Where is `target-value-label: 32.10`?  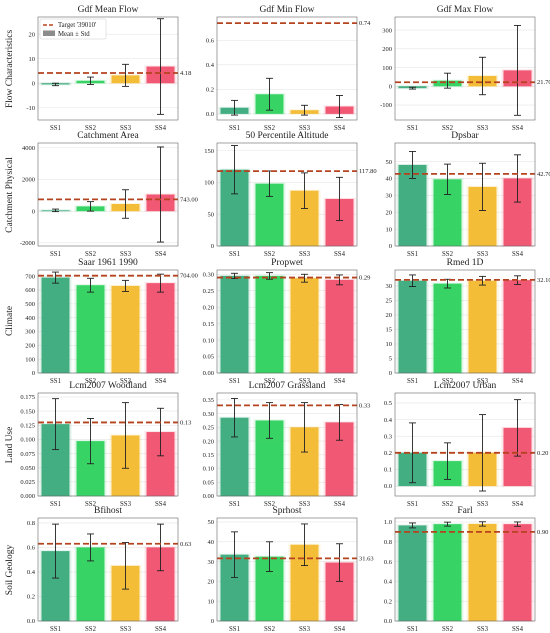
target-value-label: 32.10 is located at coordinates (543, 280).